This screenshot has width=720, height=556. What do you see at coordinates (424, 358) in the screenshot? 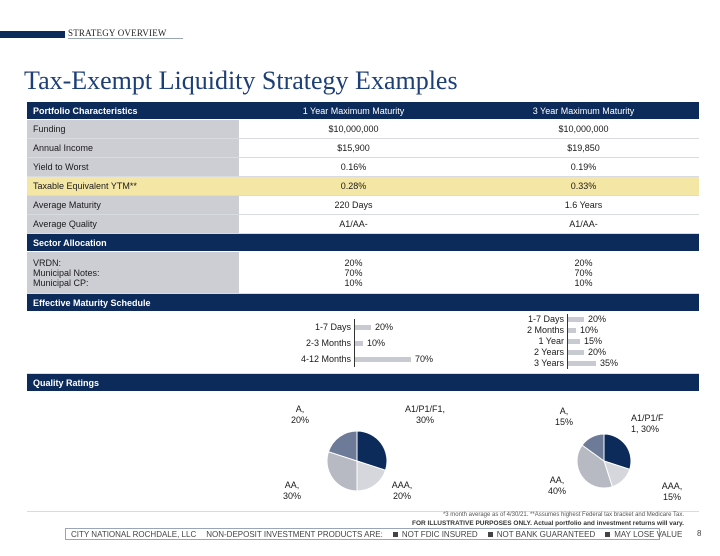
I see `bar-value-label: 70%` at bounding box center [424, 358].